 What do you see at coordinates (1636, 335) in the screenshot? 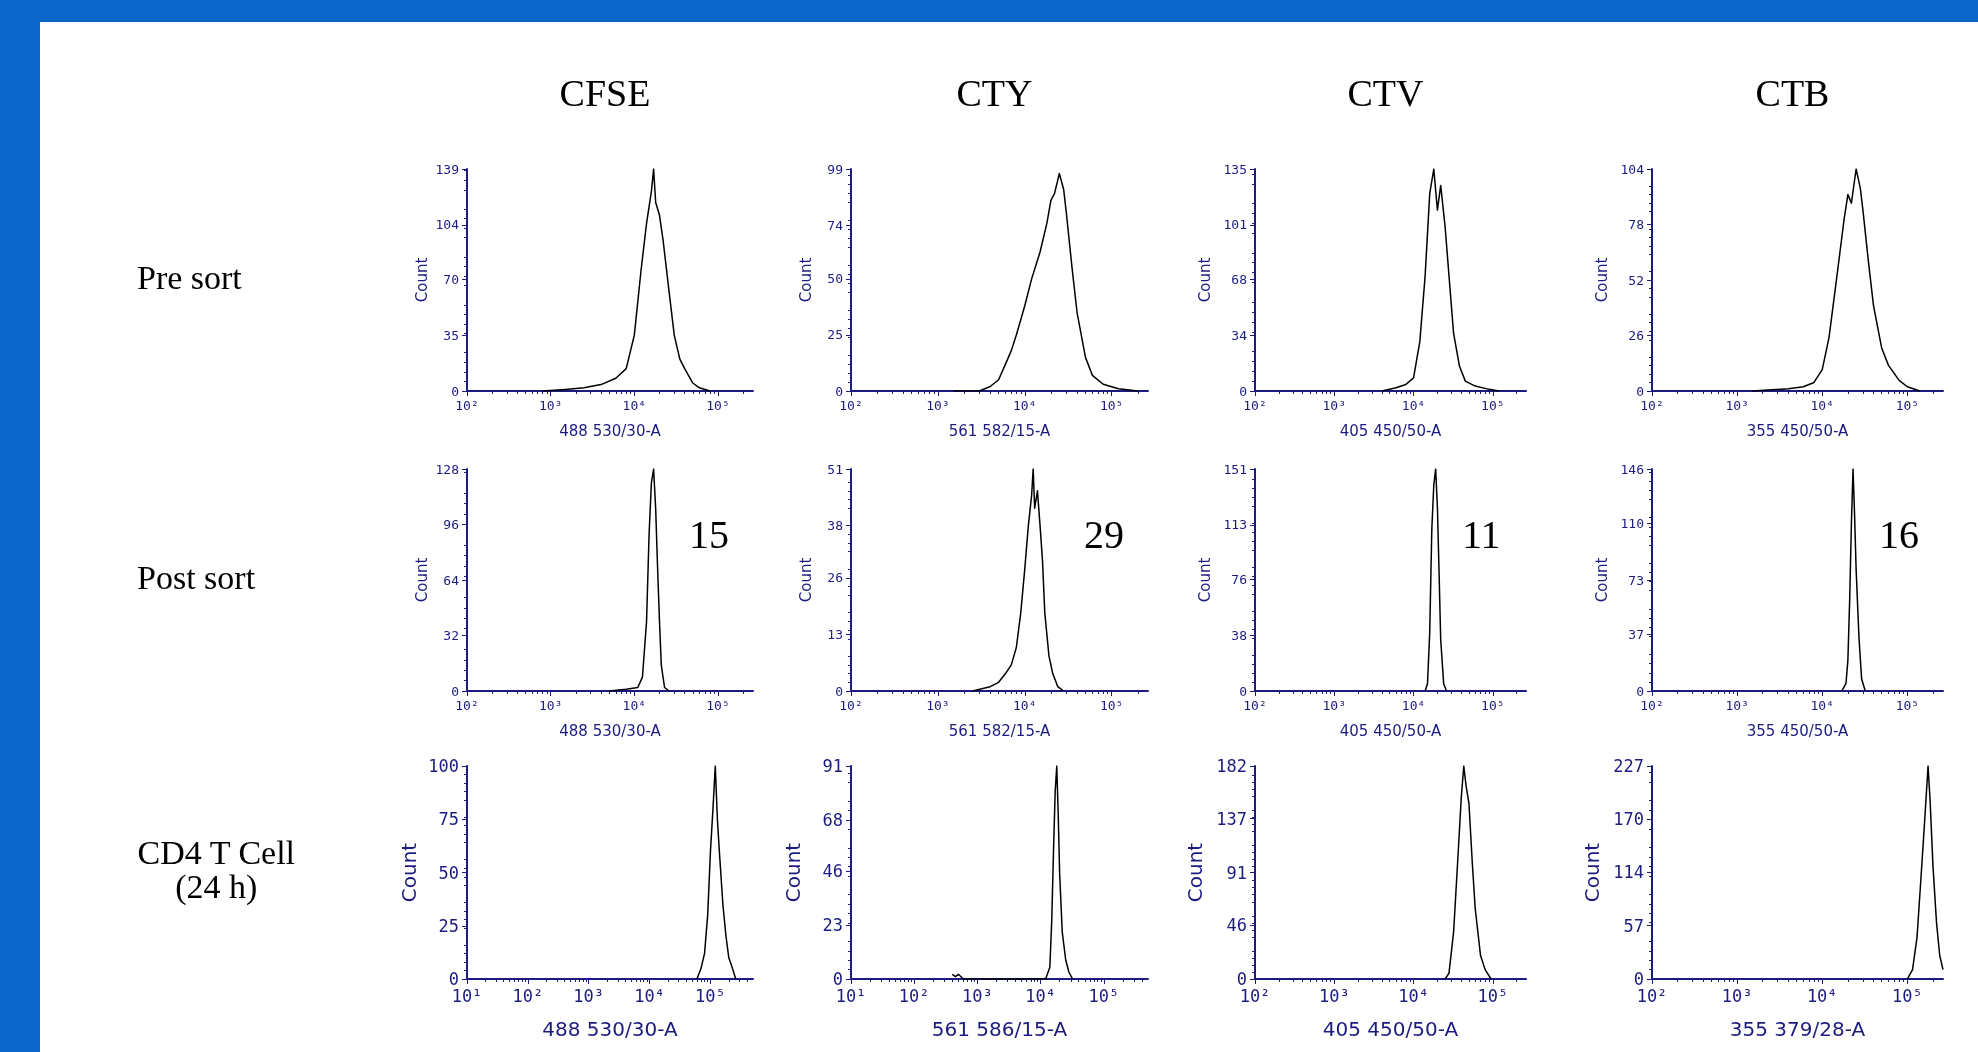
I see `y-tick-label: 26` at bounding box center [1636, 335].